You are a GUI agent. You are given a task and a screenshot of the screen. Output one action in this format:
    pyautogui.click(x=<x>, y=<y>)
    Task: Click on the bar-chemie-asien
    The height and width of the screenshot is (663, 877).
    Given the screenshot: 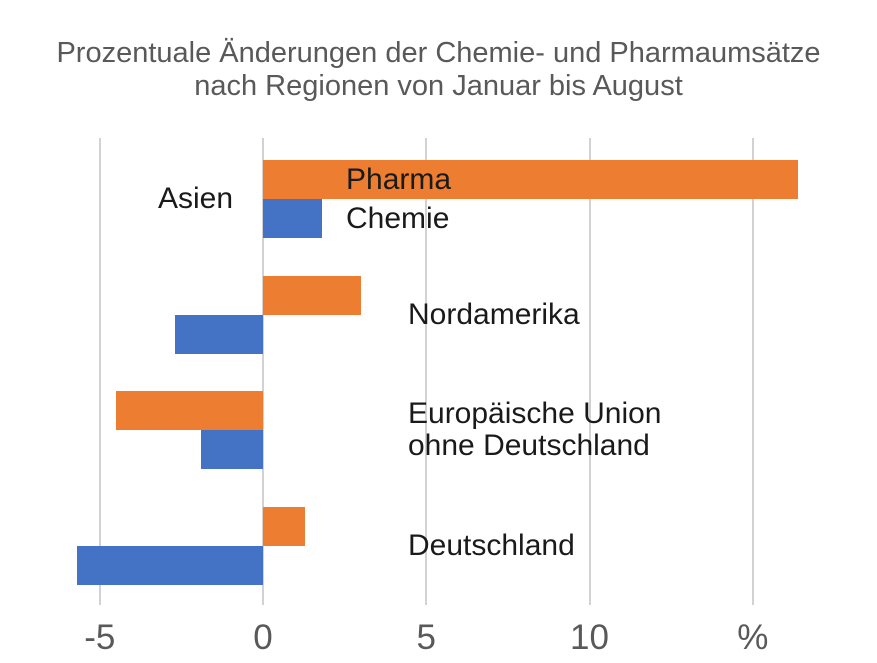 What is the action you would take?
    pyautogui.click(x=292, y=218)
    